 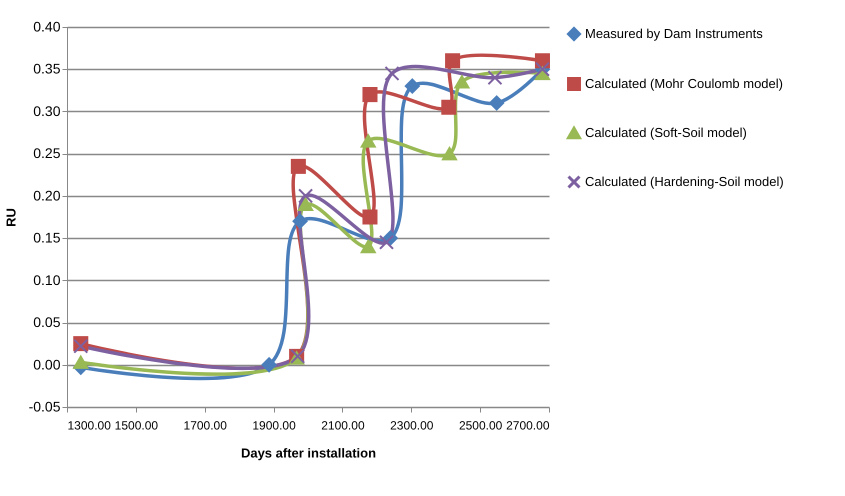 I want to click on x-tick-label: 1300.00, so click(x=90, y=425).